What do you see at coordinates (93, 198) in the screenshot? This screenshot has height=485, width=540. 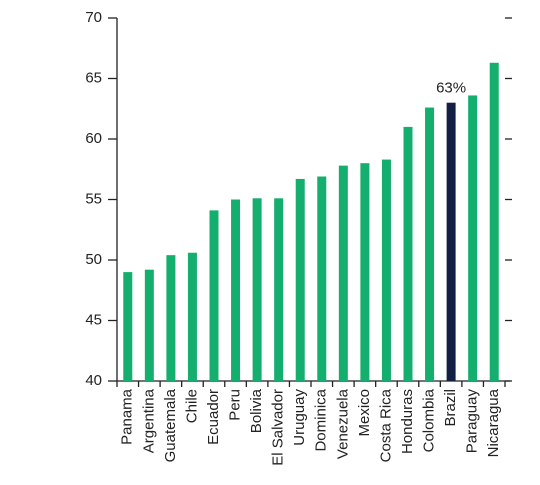 I see `y-tick-label: 55` at bounding box center [93, 198].